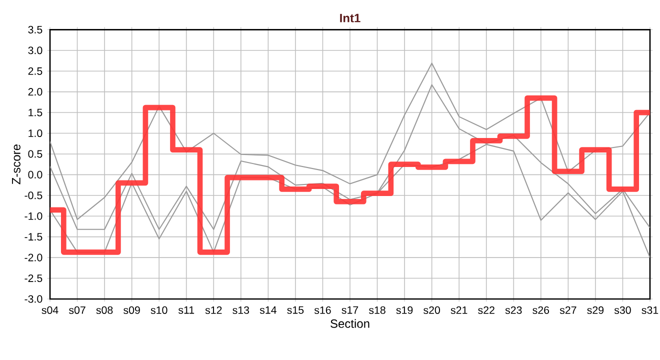 Image resolution: width=660 pixels, height=360 pixels. What do you see at coordinates (33, 216) in the screenshot?
I see `y-tick-label: -1.0` at bounding box center [33, 216].